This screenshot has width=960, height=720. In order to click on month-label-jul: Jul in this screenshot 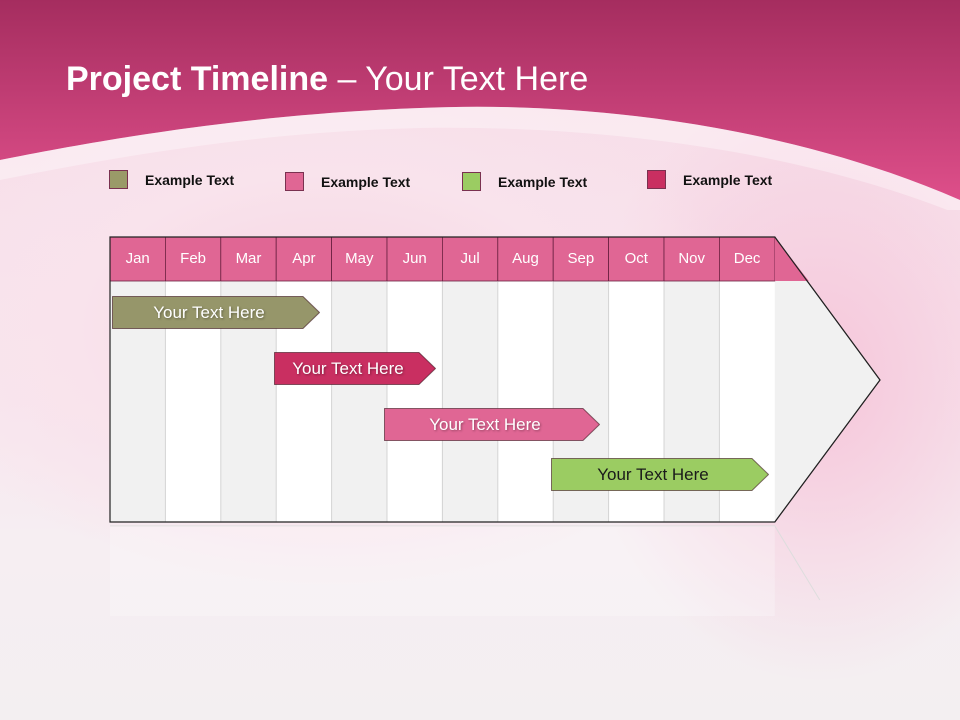, I will do `click(470, 258)`.